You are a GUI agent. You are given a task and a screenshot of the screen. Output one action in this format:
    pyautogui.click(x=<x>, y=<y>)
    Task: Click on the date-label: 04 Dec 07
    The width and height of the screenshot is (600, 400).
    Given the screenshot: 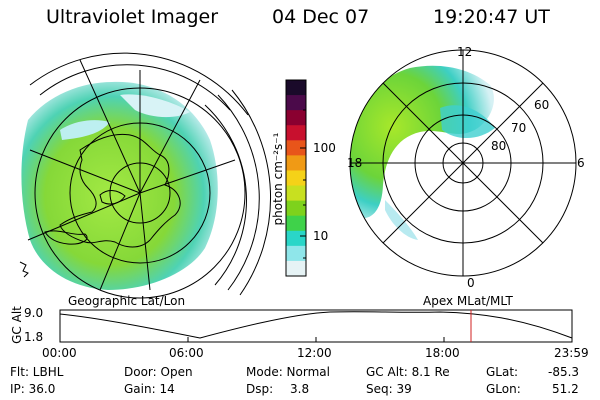 What is the action you would take?
    pyautogui.click(x=321, y=17)
    